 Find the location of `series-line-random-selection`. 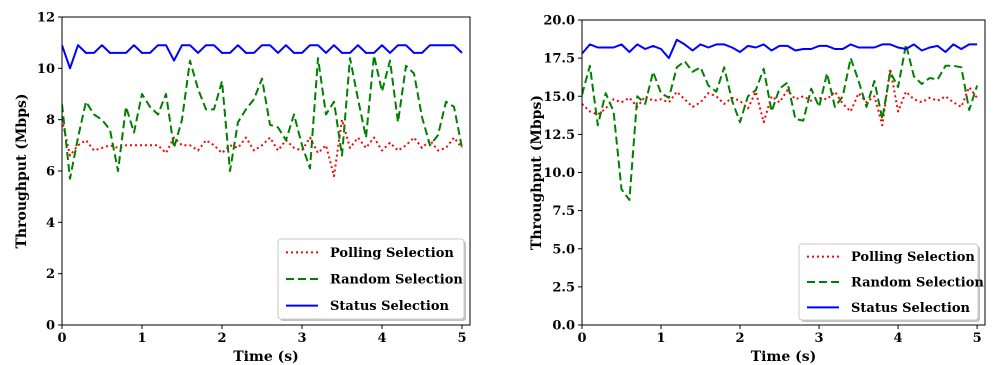

series-line-random-selection is located at coordinates (262, 117).